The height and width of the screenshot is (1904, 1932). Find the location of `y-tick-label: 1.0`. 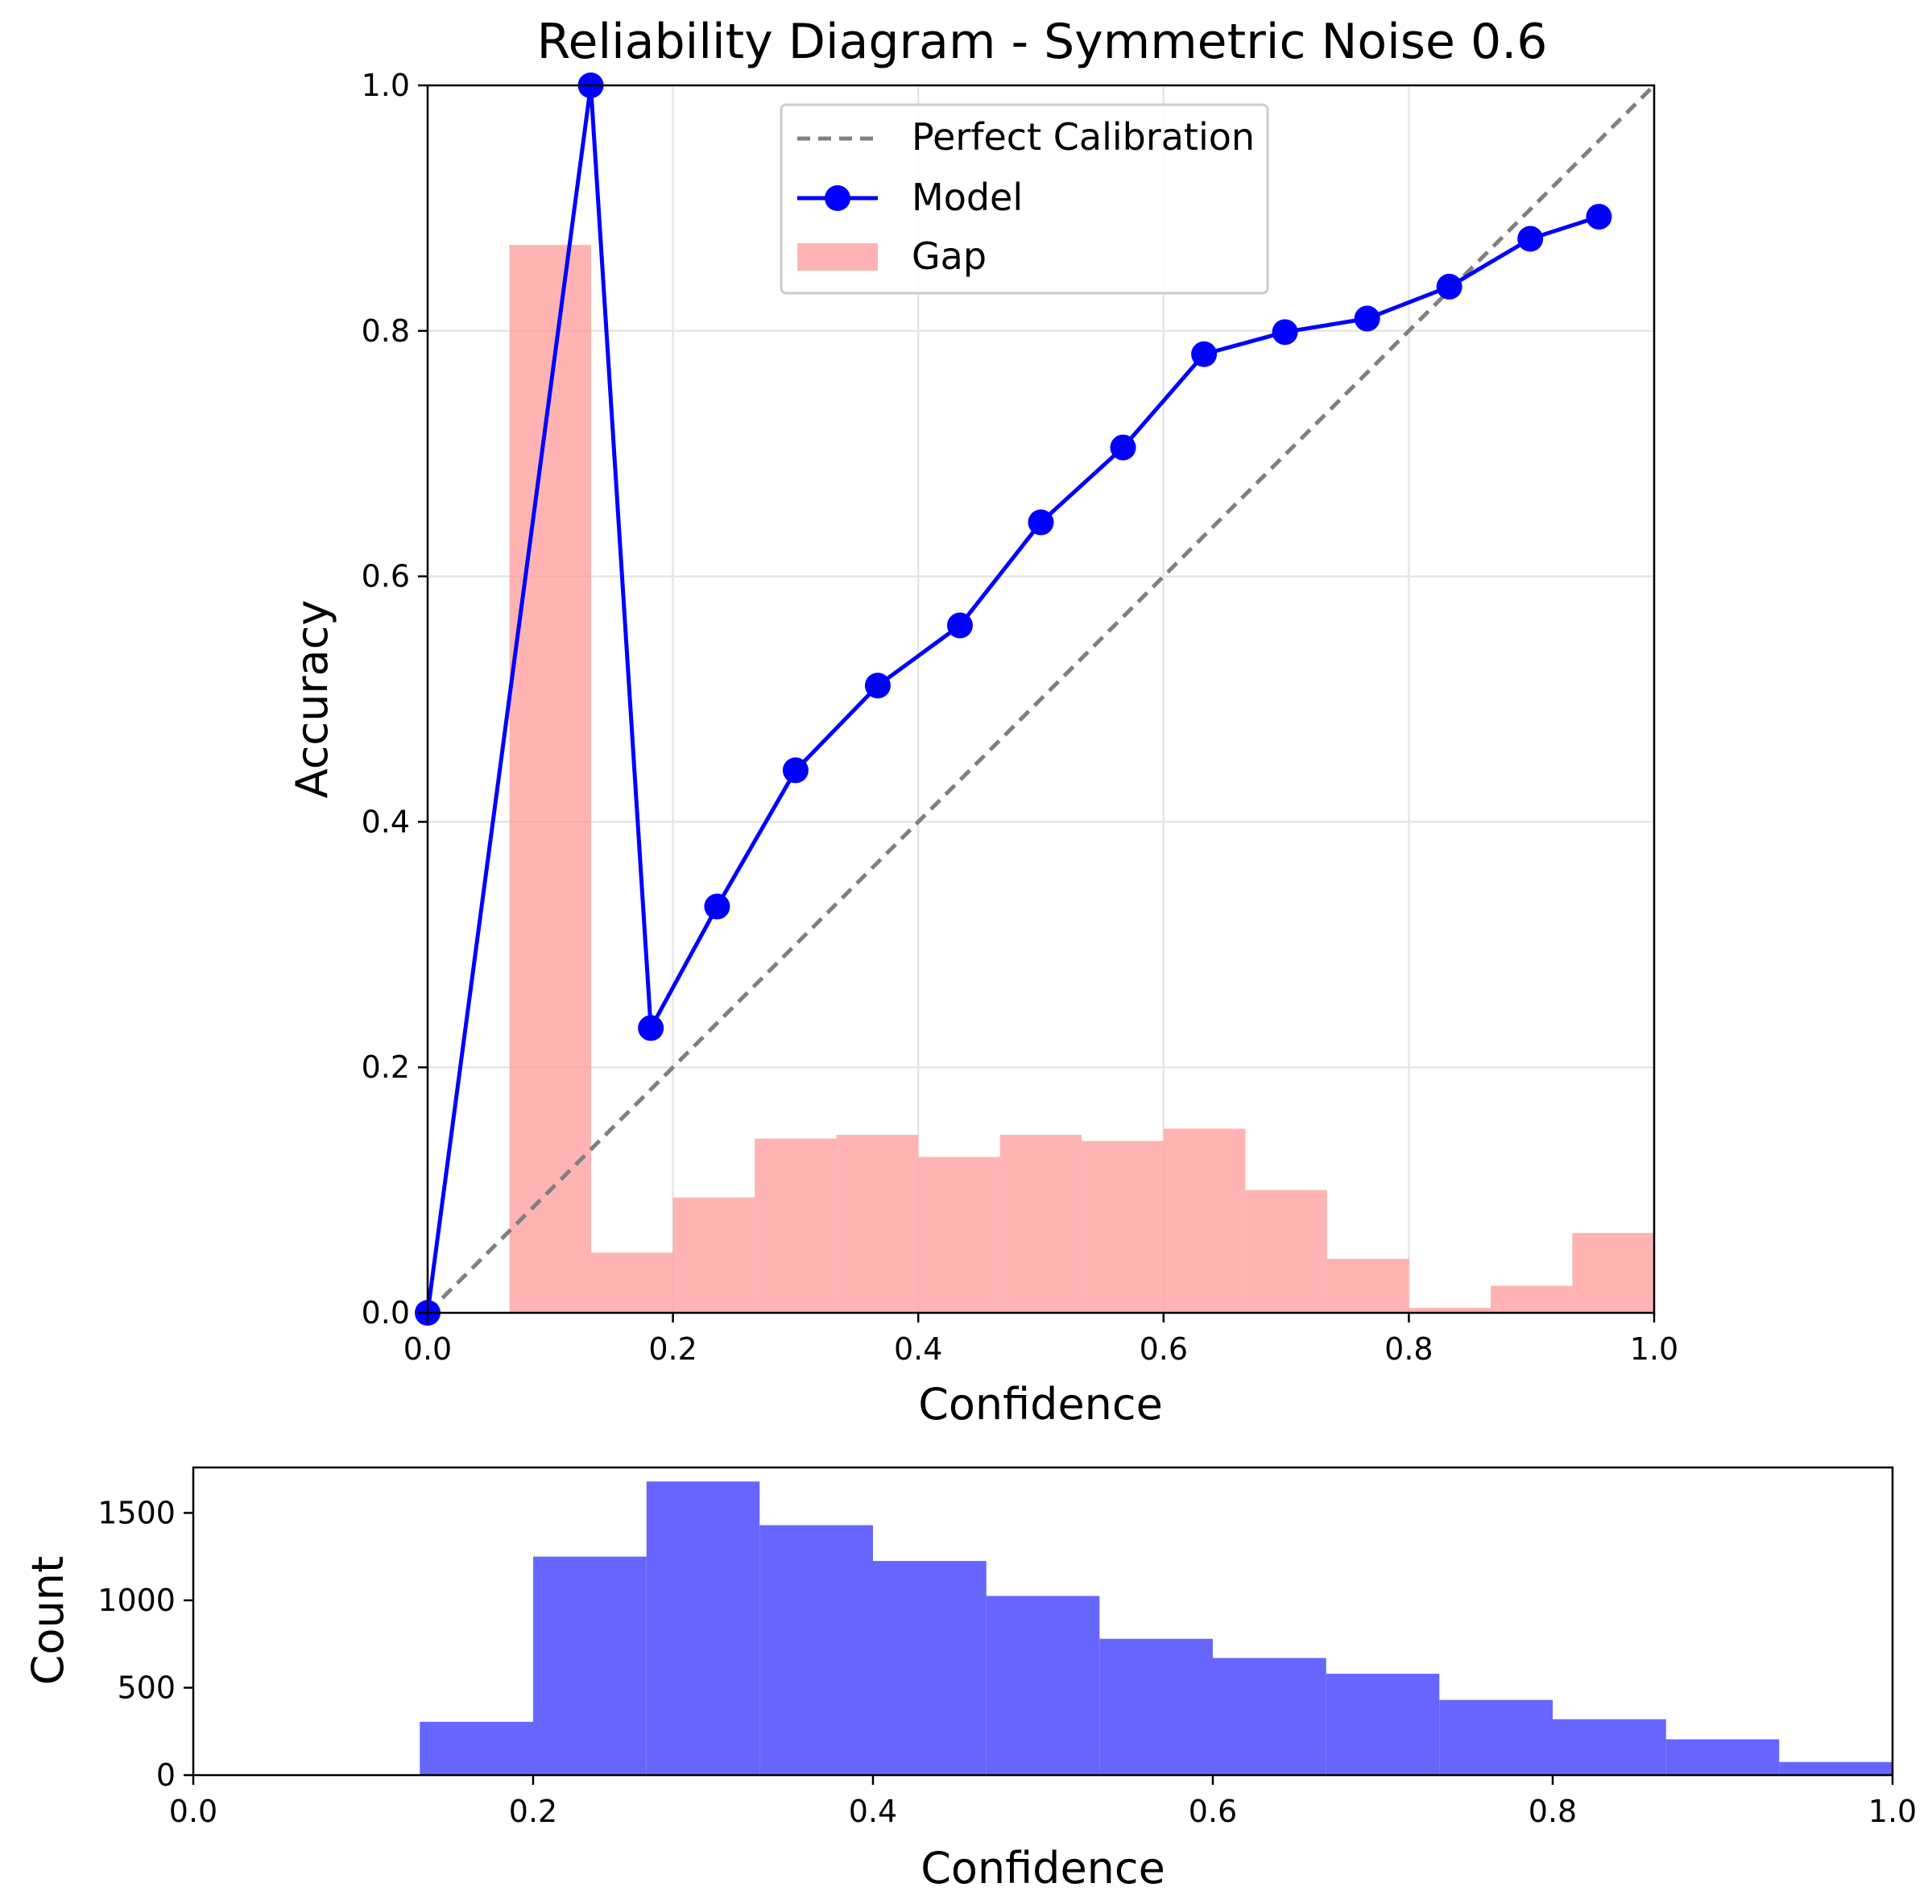

y-tick-label: 1.0 is located at coordinates (386, 86).